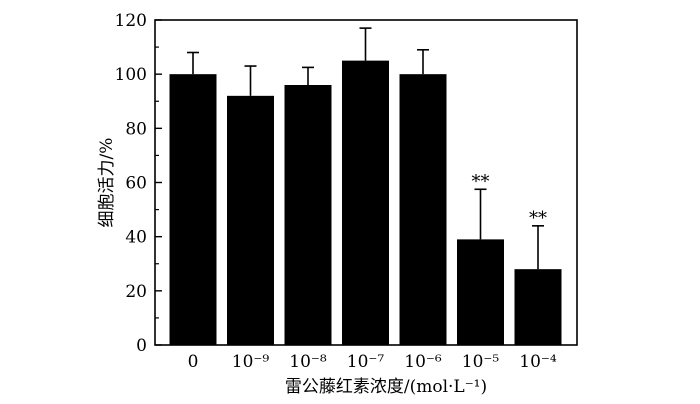 The image size is (700, 404). What do you see at coordinates (193, 362) in the screenshot?
I see `x-tick-label: 0` at bounding box center [193, 362].